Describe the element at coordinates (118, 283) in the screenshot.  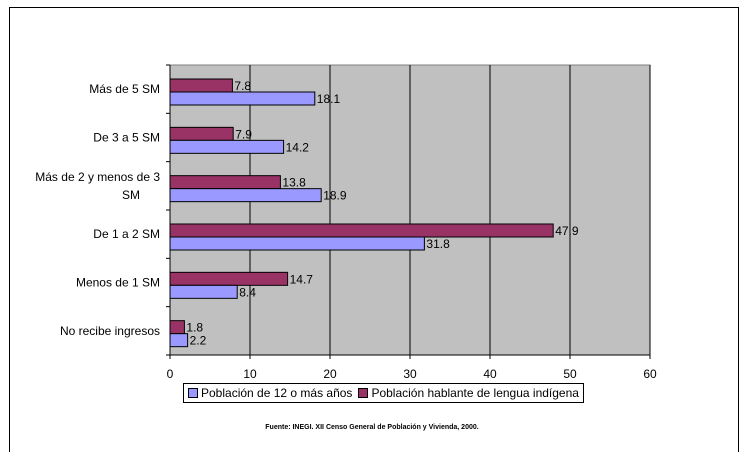
I see `category-label: Menos de 1 SM` at that location.